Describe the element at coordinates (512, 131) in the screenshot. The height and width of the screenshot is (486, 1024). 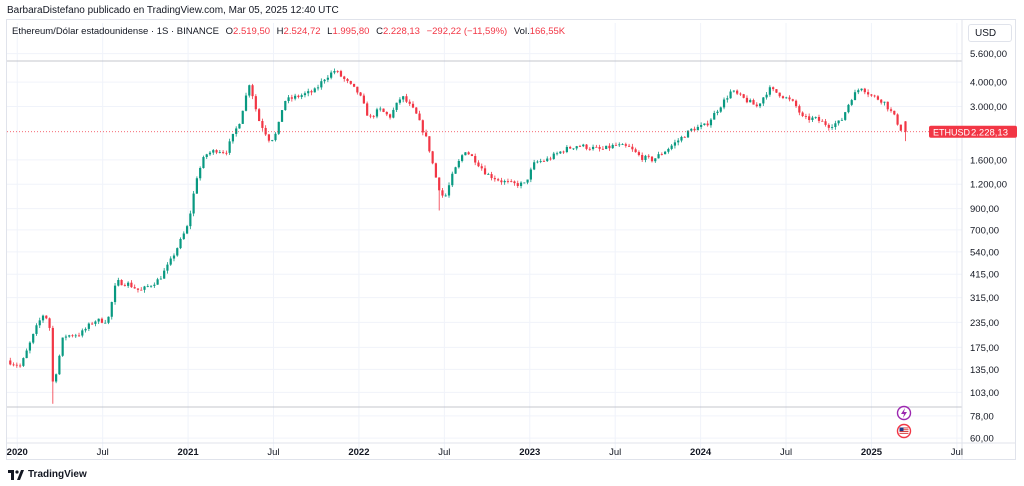
I see `last-price-marker: ETHUSD 2.228,13` at that location.